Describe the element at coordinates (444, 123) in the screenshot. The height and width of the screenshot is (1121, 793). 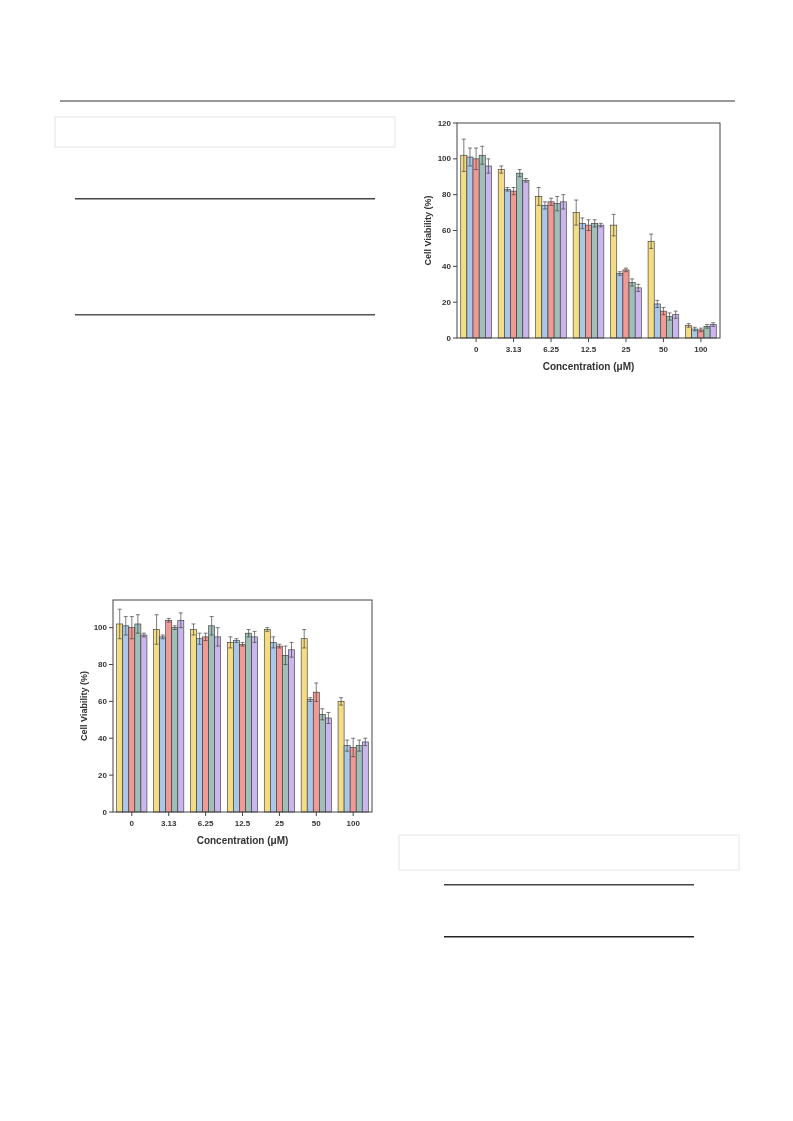
I see `y-tick-label: 120` at that location.